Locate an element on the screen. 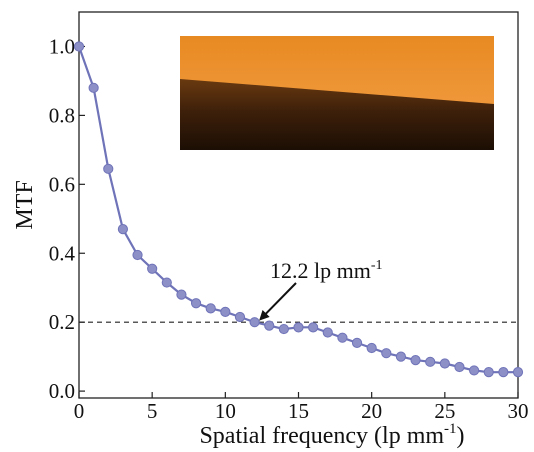 Image resolution: width=534 pixels, height=452 pixels. y-tick-label: 0.2 is located at coordinates (62, 322).